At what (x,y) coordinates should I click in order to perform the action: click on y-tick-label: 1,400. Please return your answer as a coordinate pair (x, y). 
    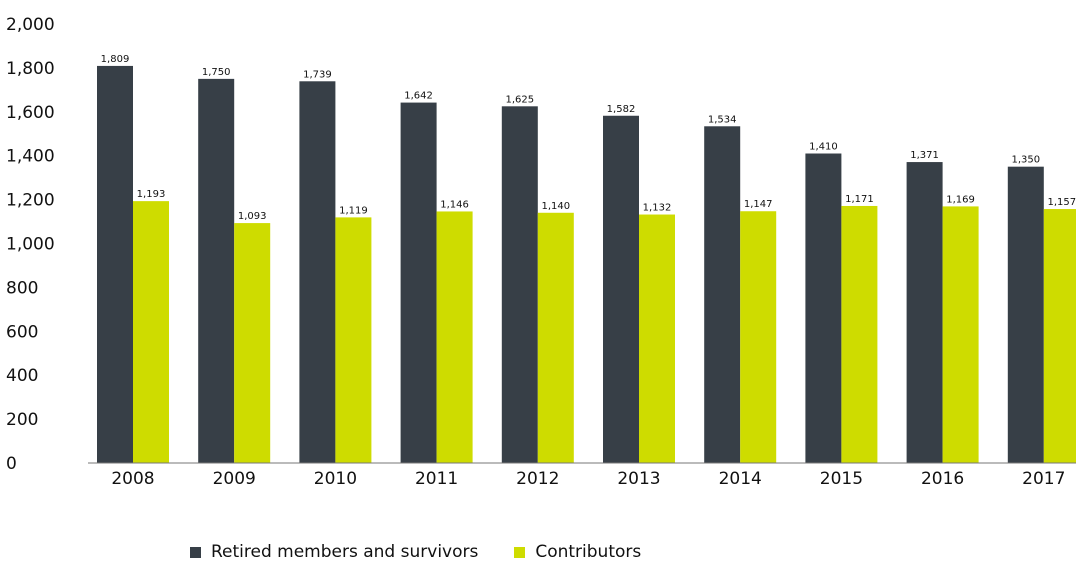
    Looking at the image, I should click on (30, 157).